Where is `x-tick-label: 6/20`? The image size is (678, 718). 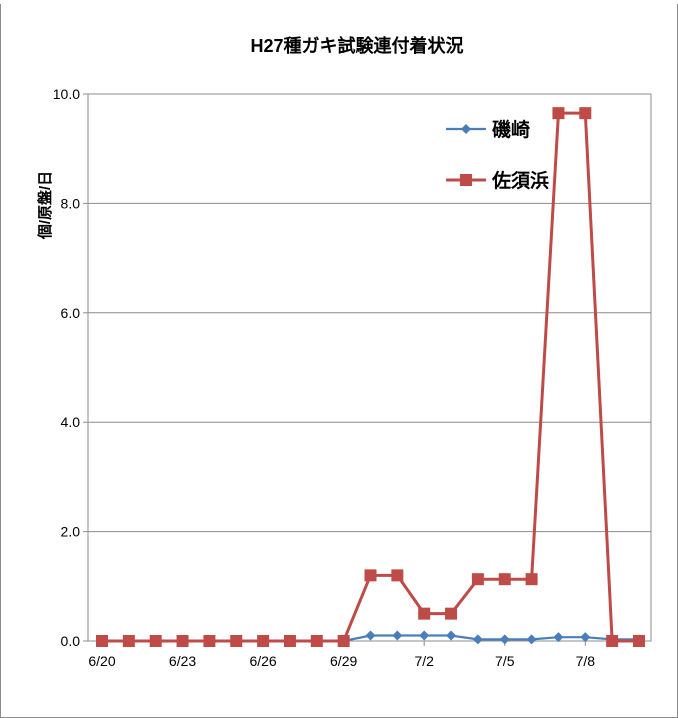
x-tick-label: 6/20 is located at coordinates (101, 661).